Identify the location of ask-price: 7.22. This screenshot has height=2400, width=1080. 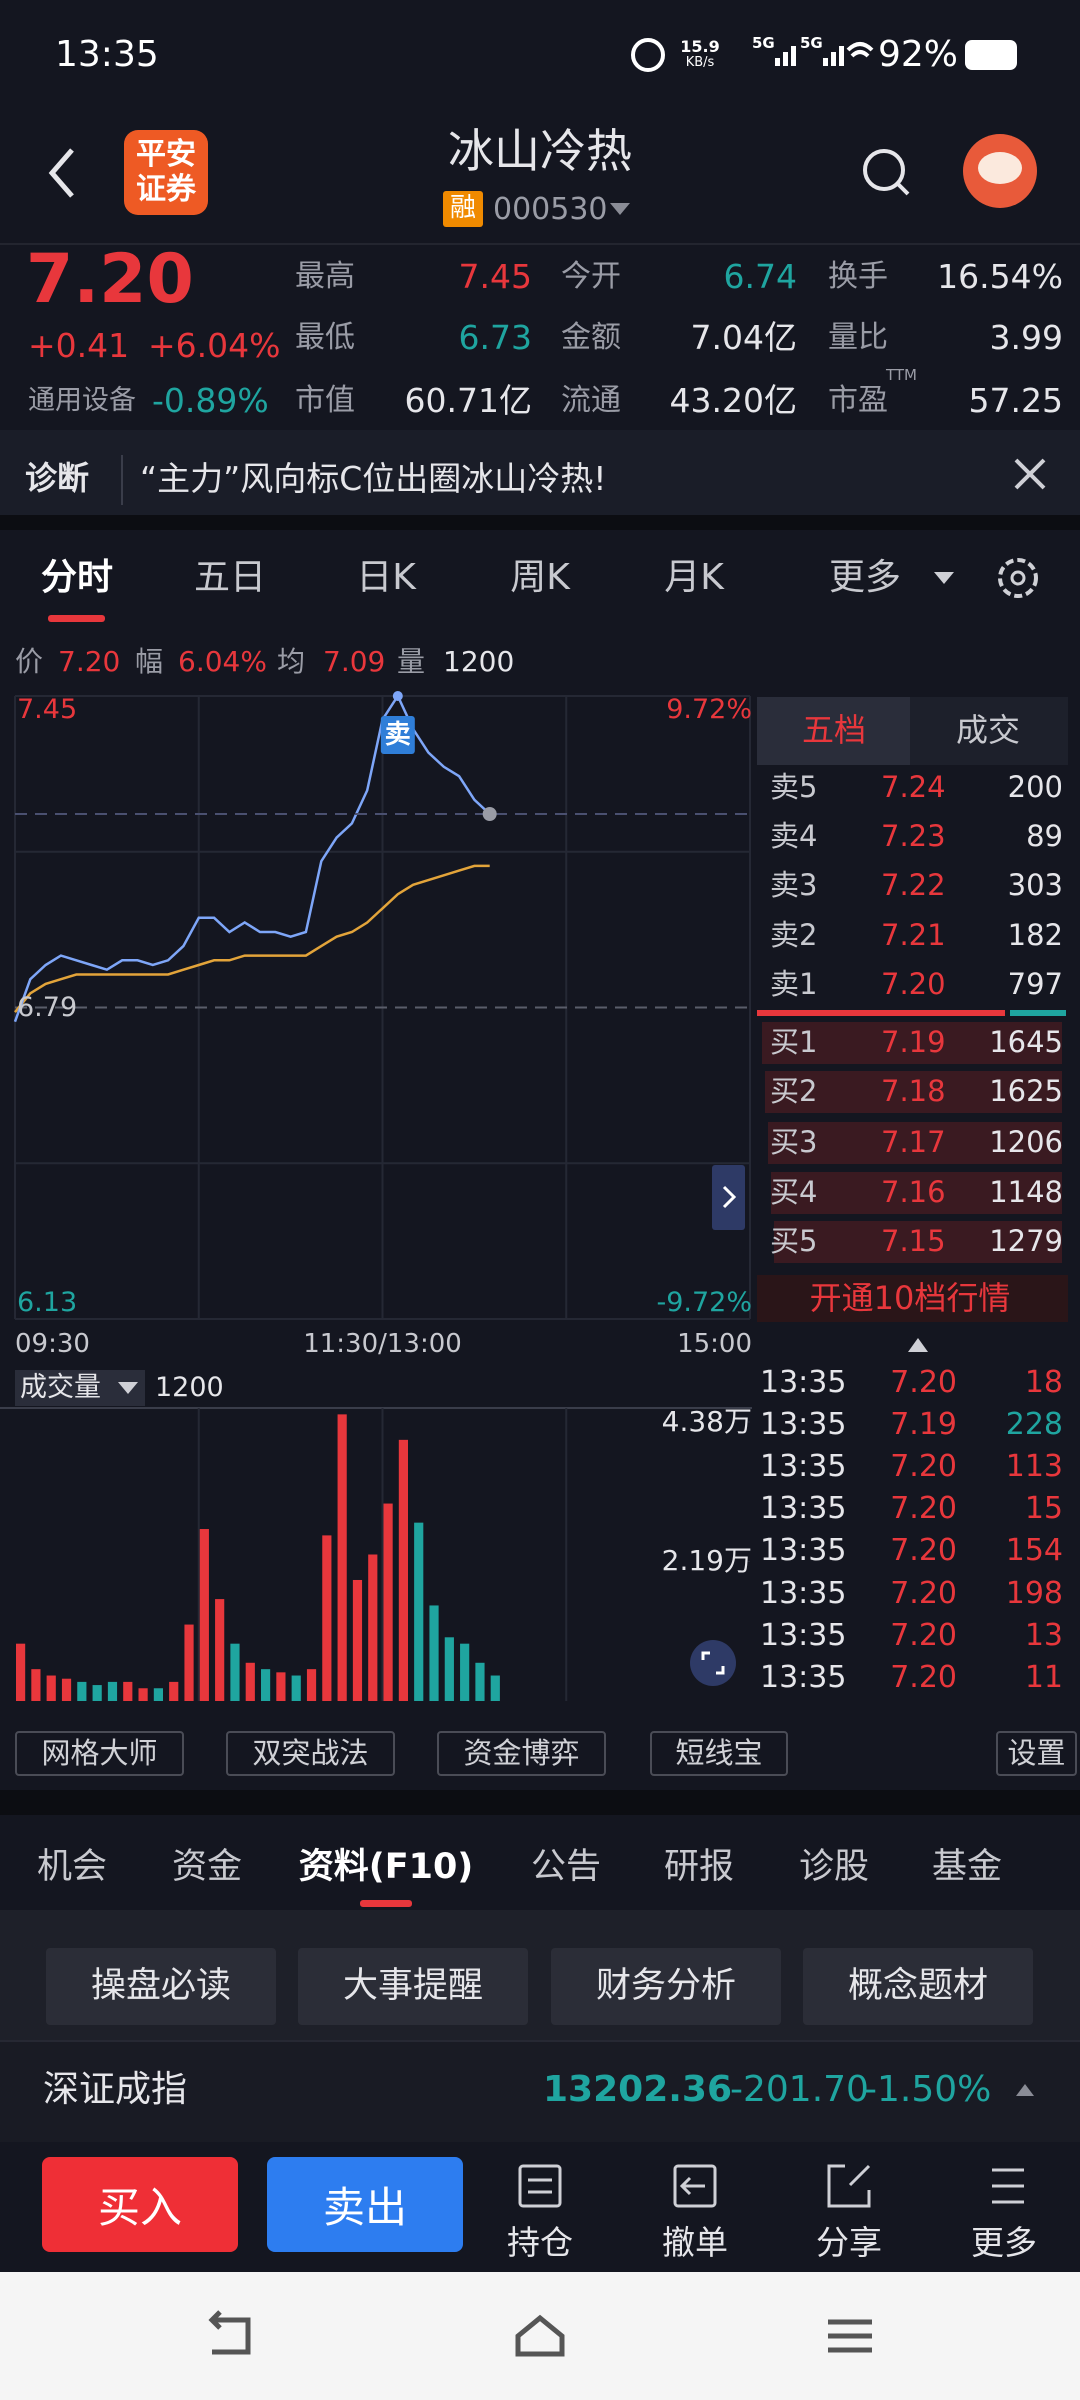
(913, 885).